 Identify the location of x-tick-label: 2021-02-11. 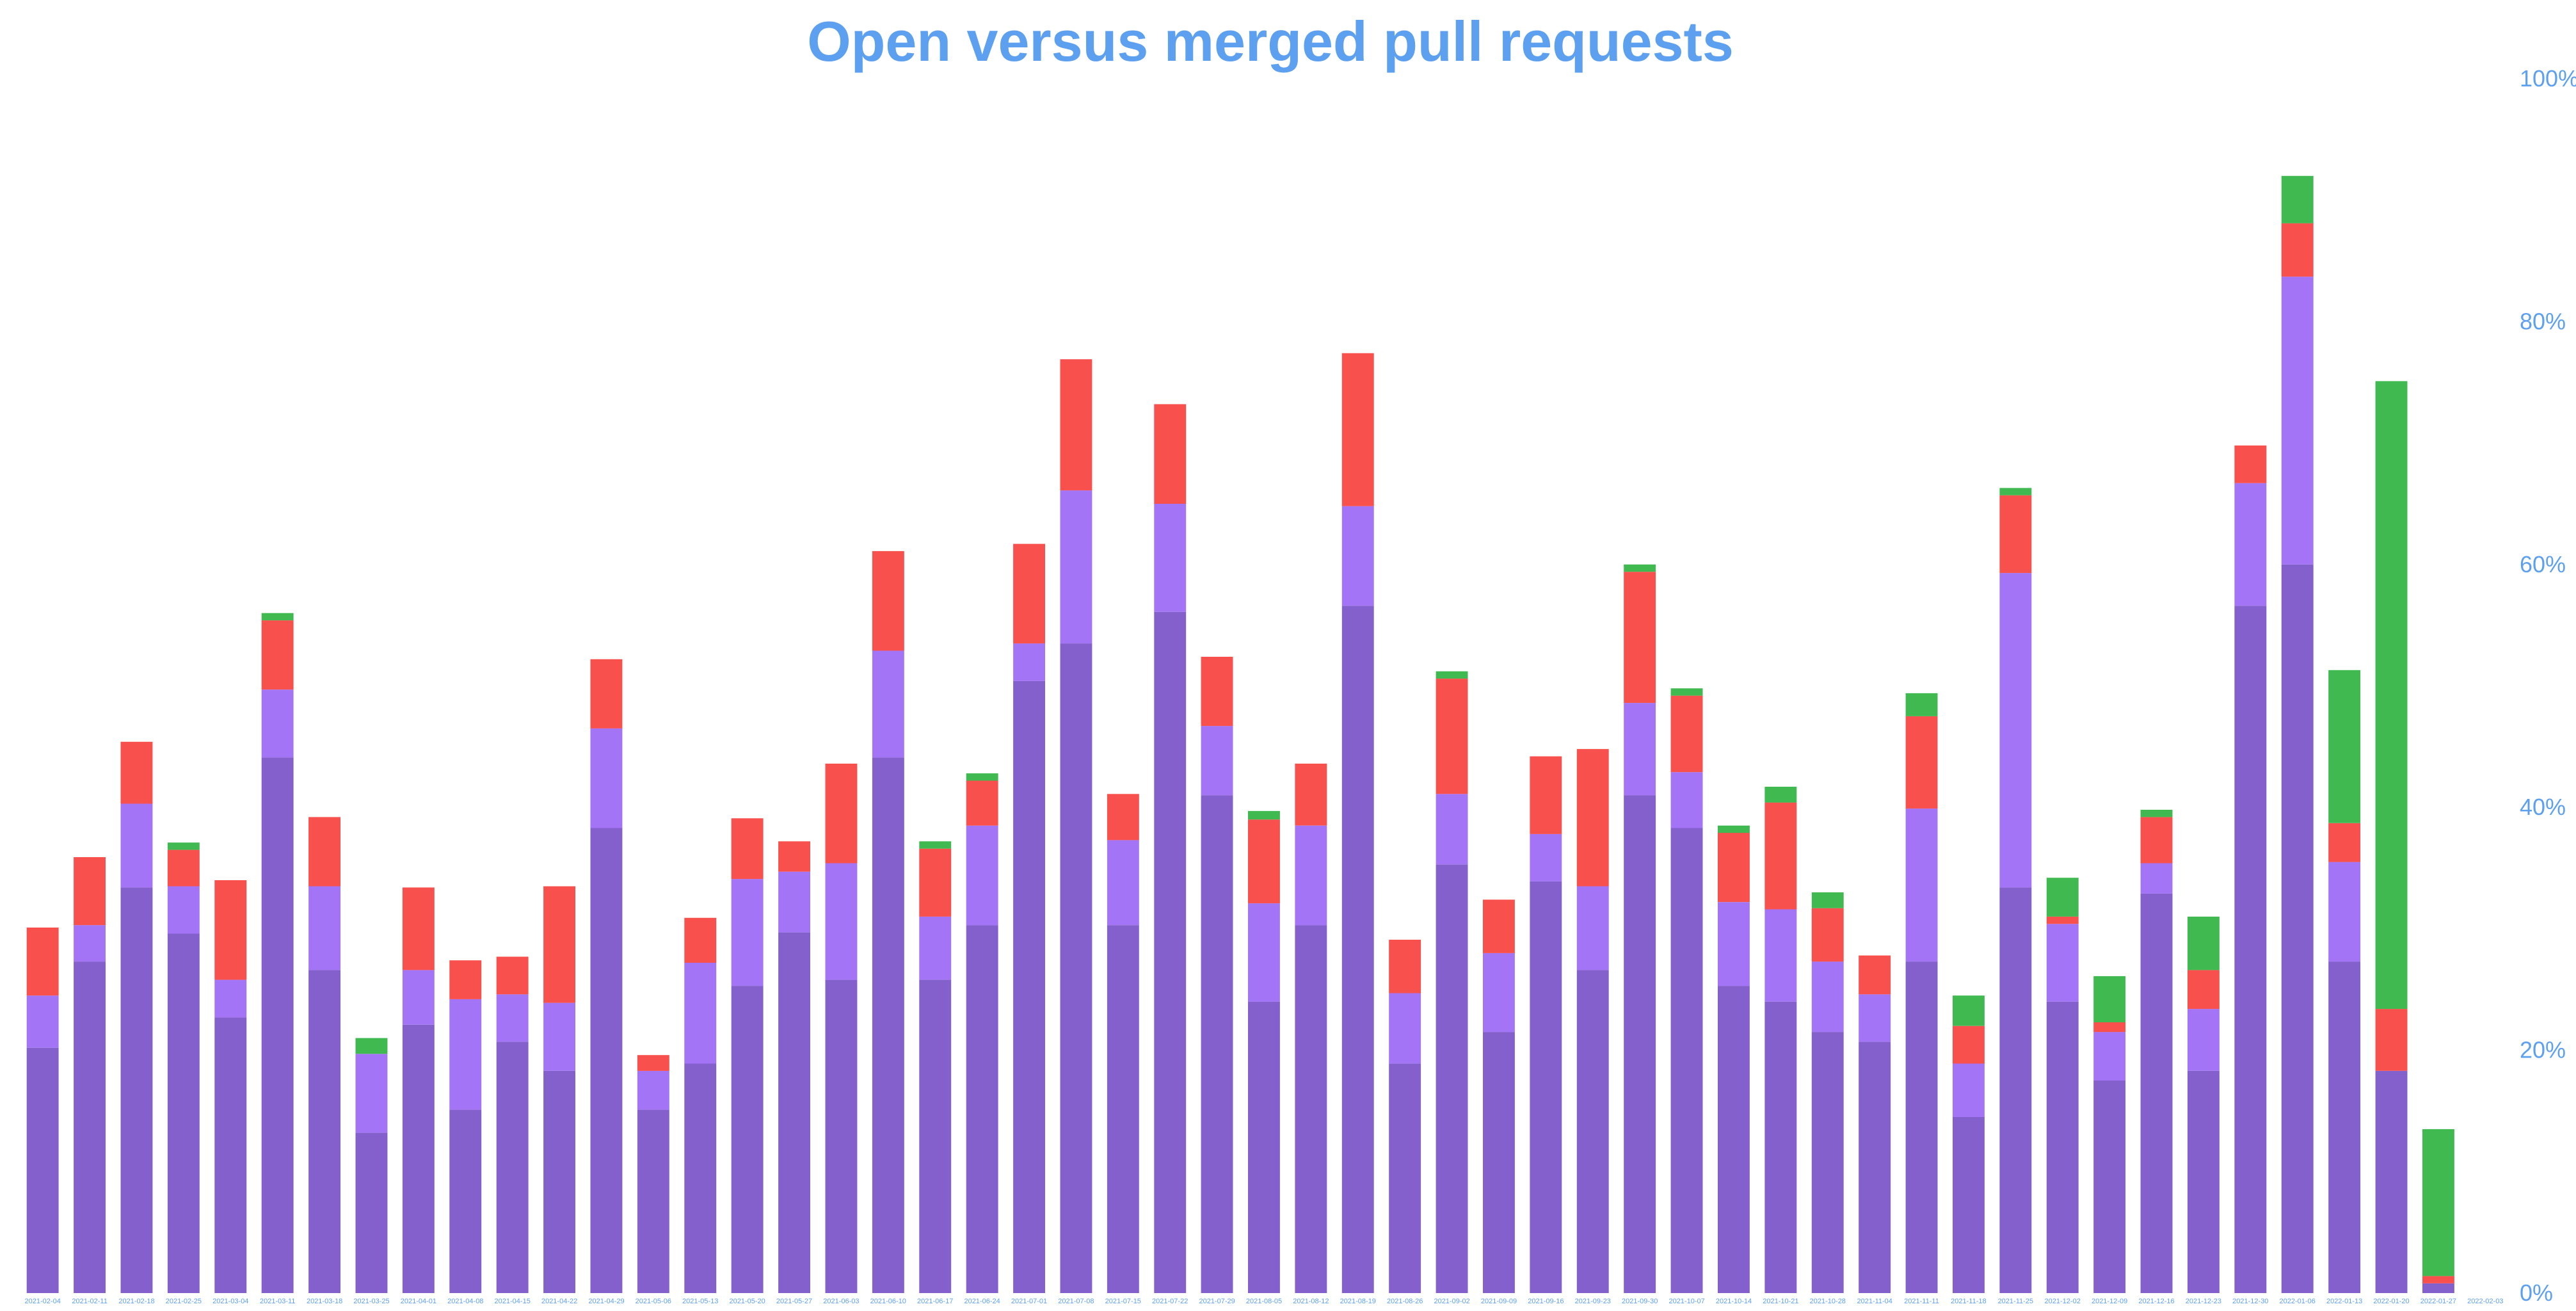
(89, 1301).